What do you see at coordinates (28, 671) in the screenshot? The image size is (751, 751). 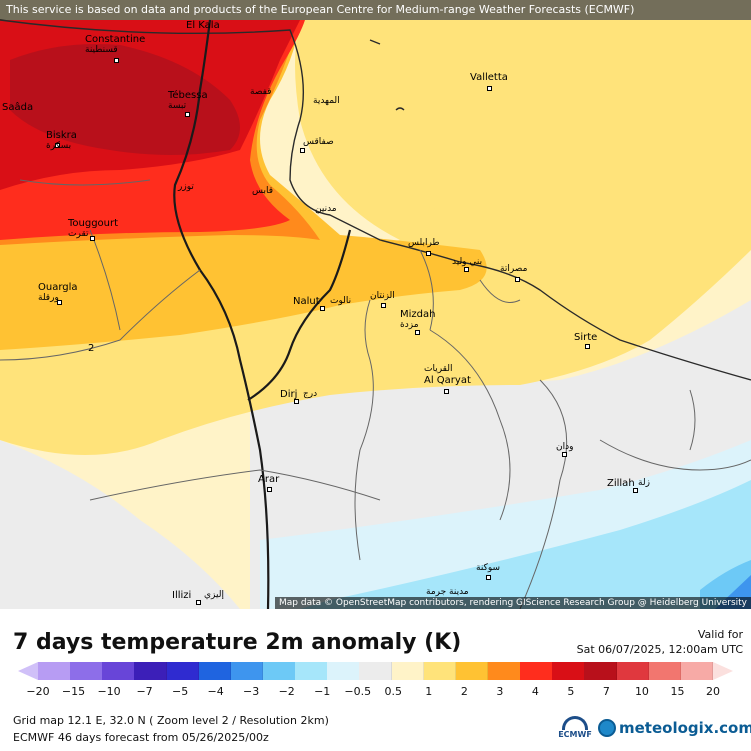 I see `legend-low-cap` at bounding box center [28, 671].